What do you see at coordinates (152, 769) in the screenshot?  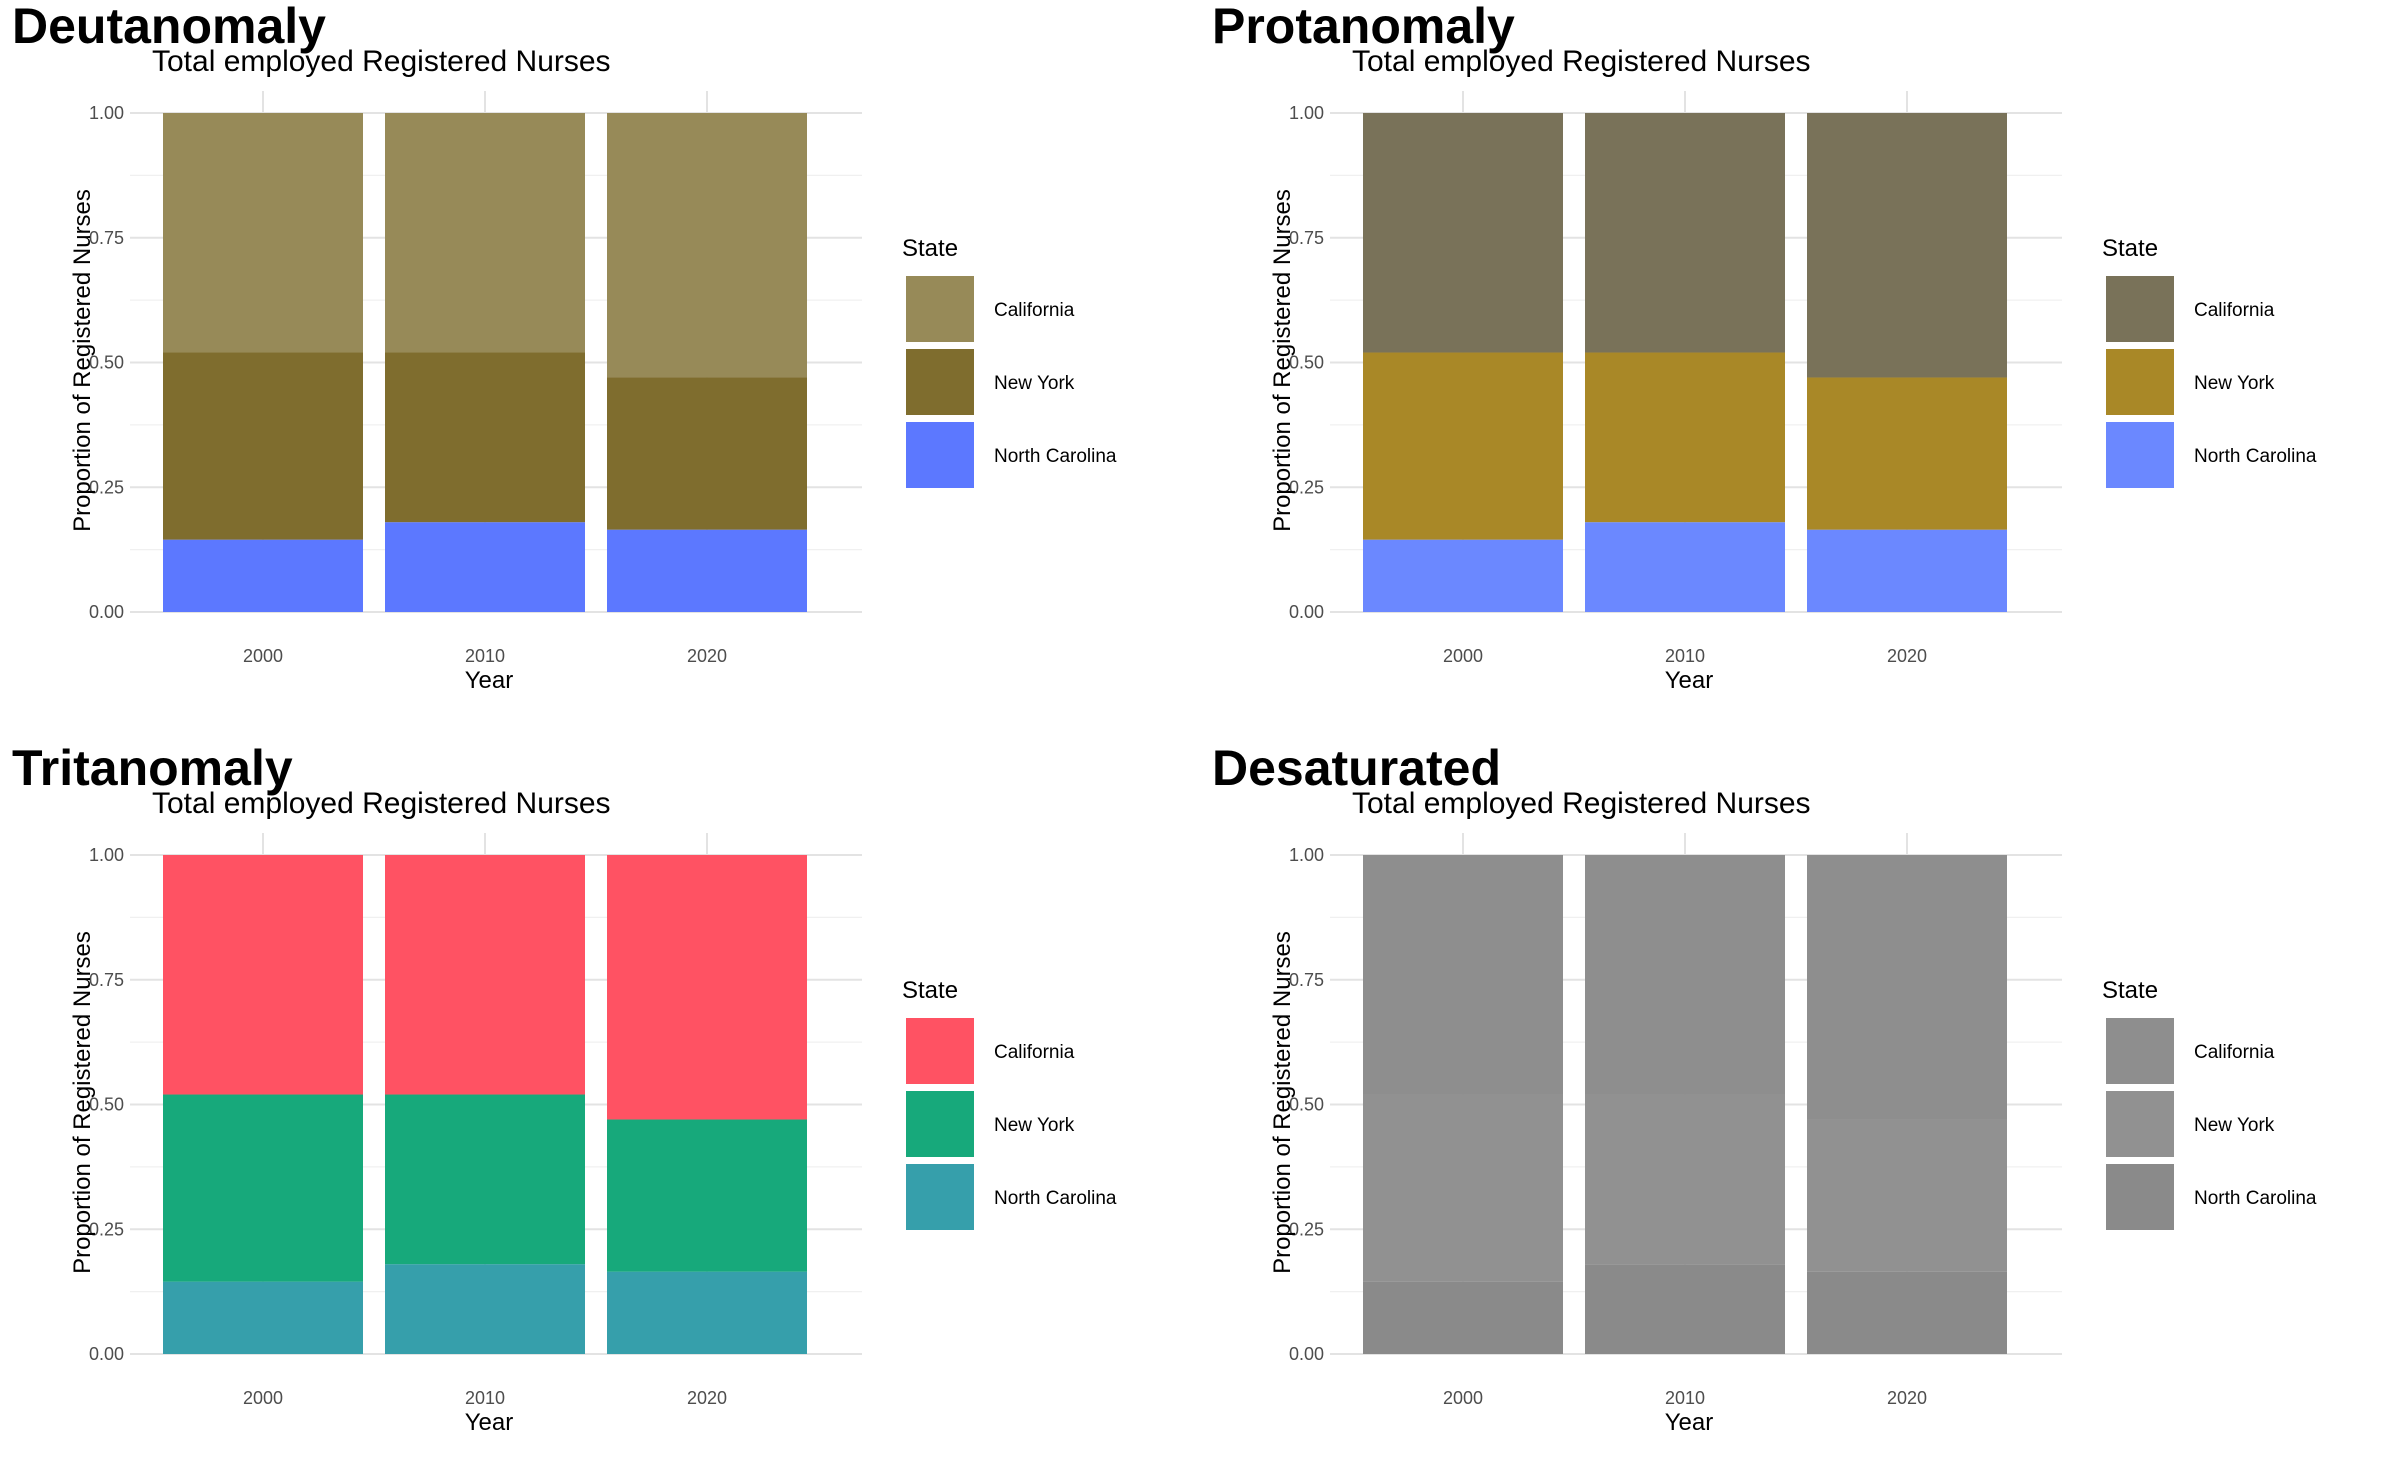 I see `panel-title: Tritanomaly` at bounding box center [152, 769].